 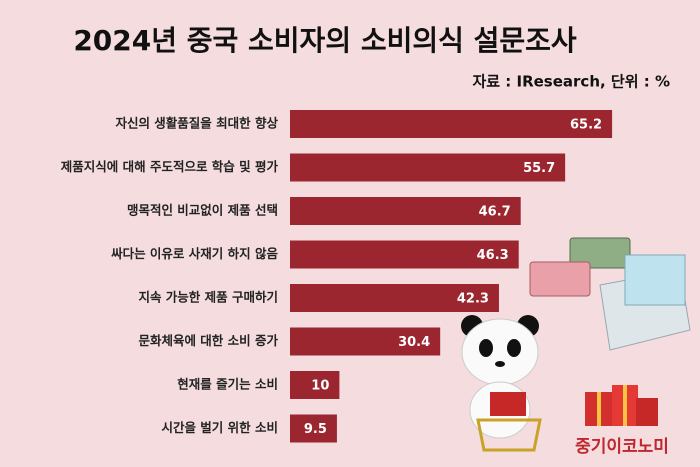 I want to click on category-label: 맹목적인 비교없이 제품 선택, so click(x=202, y=210).